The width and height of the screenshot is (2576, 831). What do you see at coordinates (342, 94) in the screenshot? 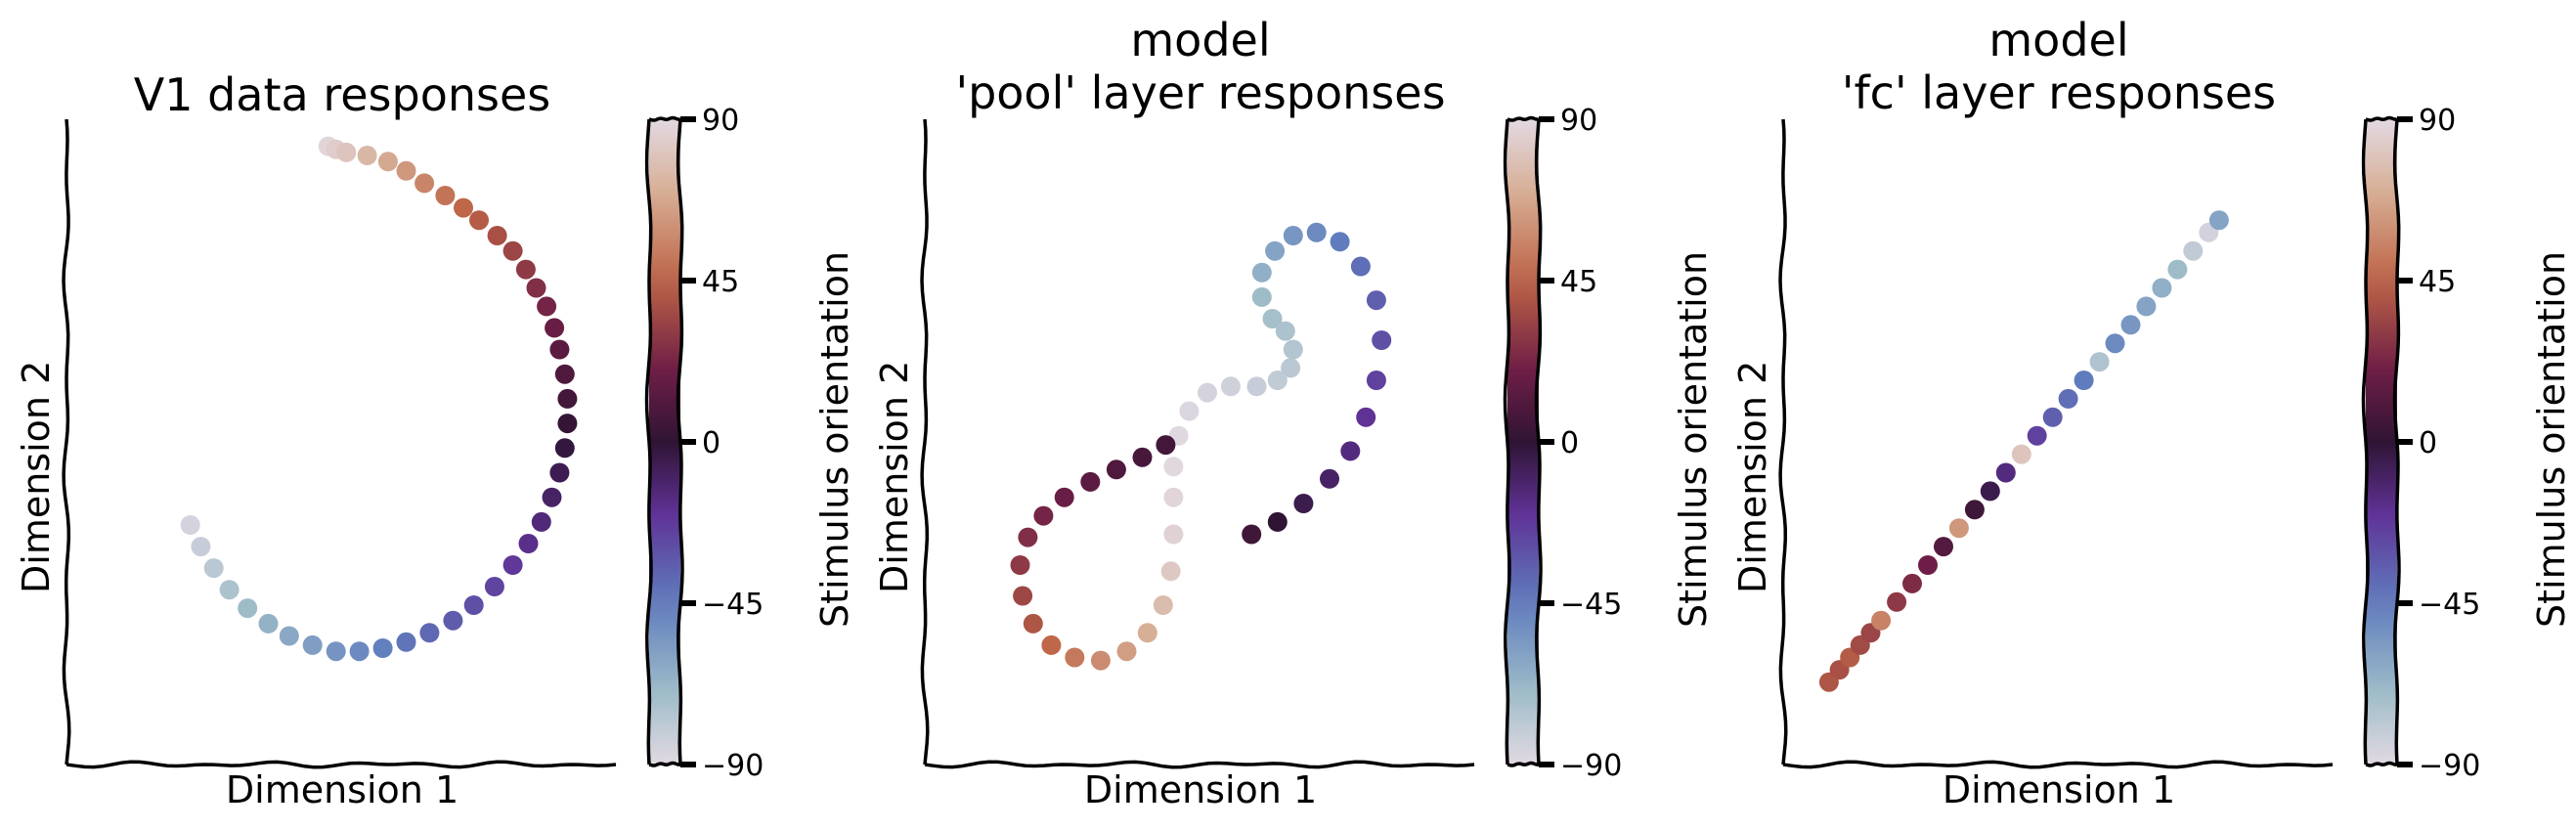
I see `chart-title: V1 data responses` at bounding box center [342, 94].